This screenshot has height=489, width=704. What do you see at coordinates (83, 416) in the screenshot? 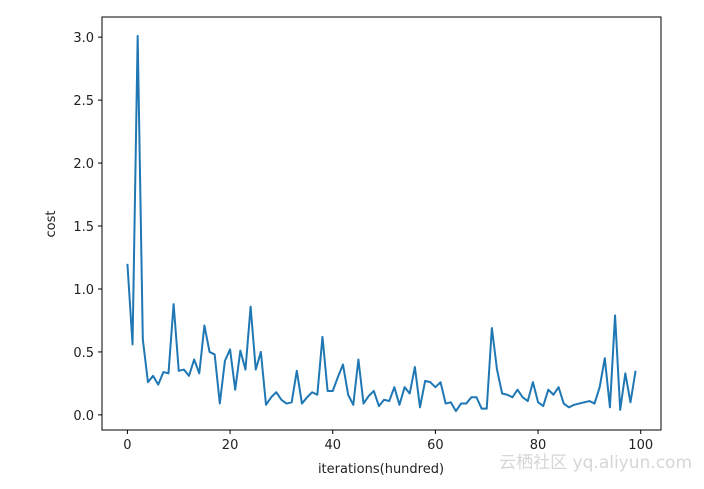
I see `y-tick-label: 0.0` at bounding box center [83, 416].